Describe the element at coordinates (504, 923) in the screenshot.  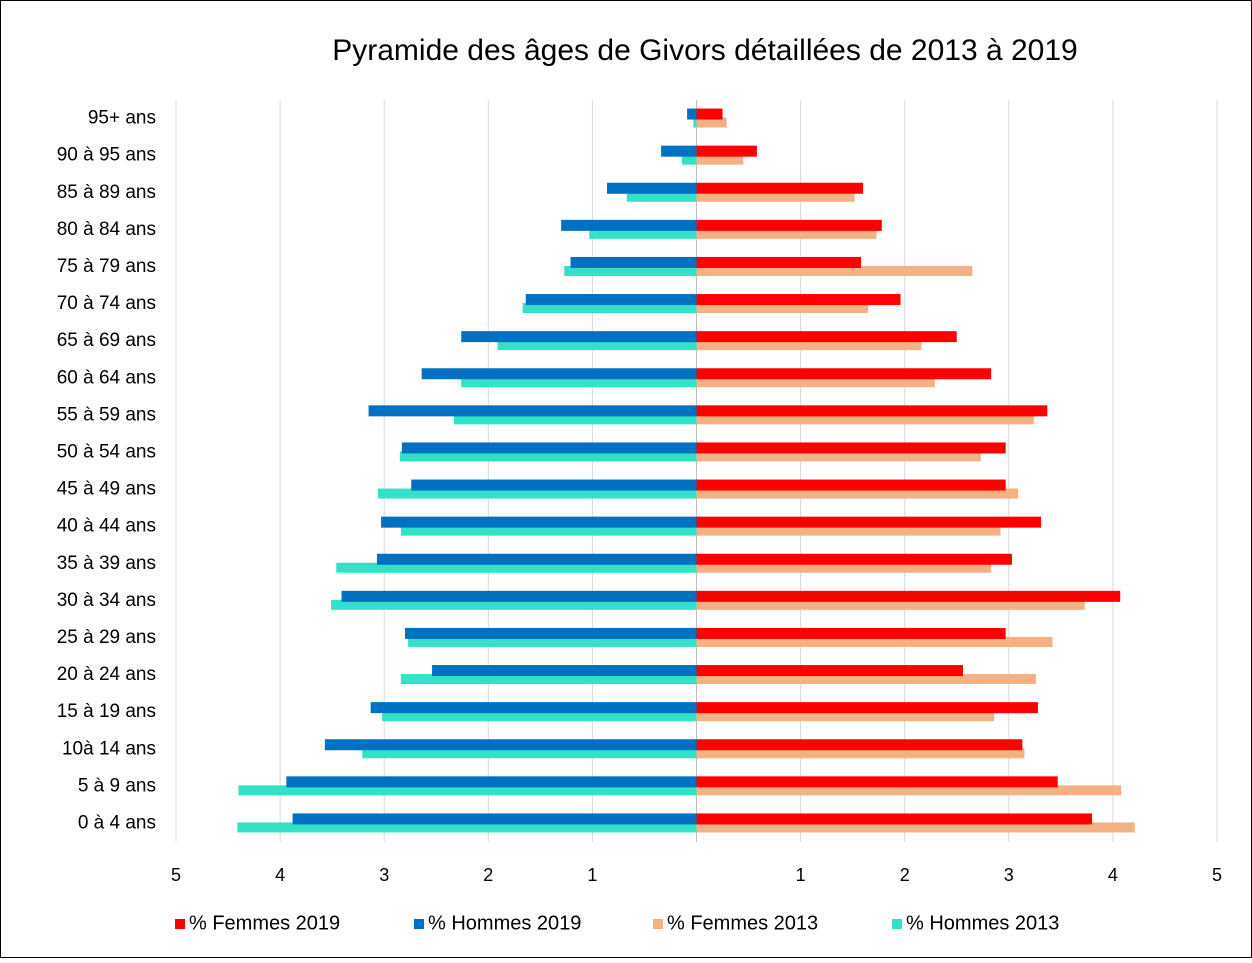
I see `legend-label: % Hommes 2019` at that location.